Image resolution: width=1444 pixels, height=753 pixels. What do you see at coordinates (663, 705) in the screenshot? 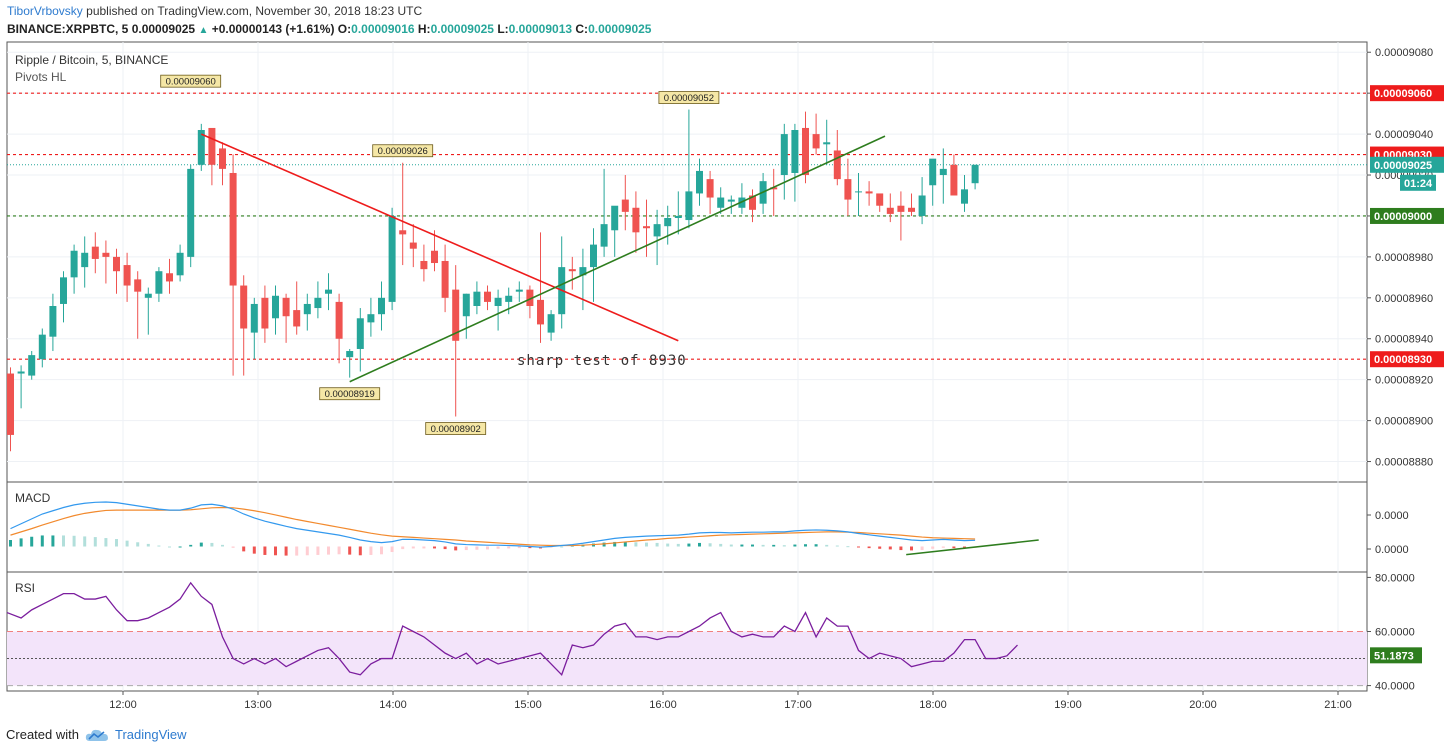
I see `x-tick-label: 16:00` at bounding box center [663, 705].